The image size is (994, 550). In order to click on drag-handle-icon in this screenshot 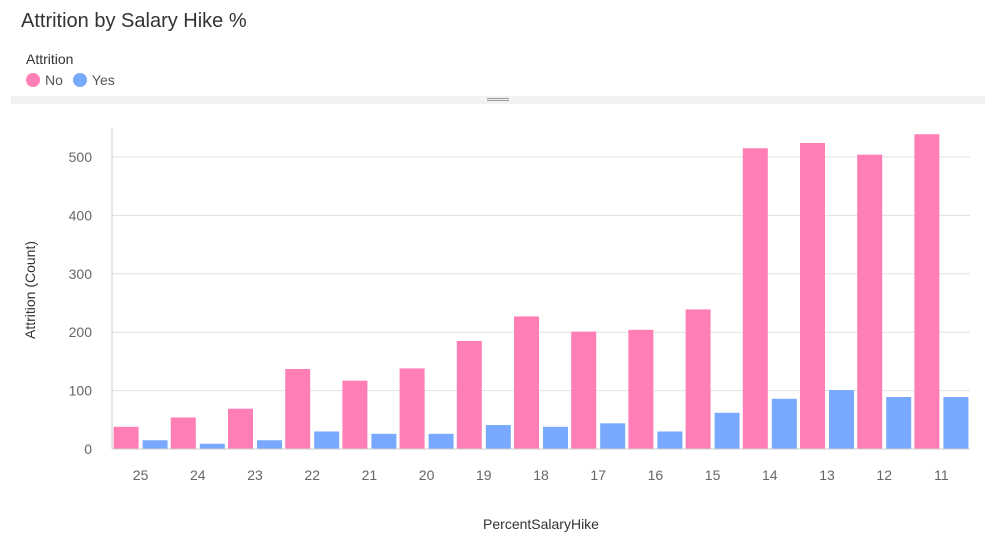, I will do `click(498, 100)`.